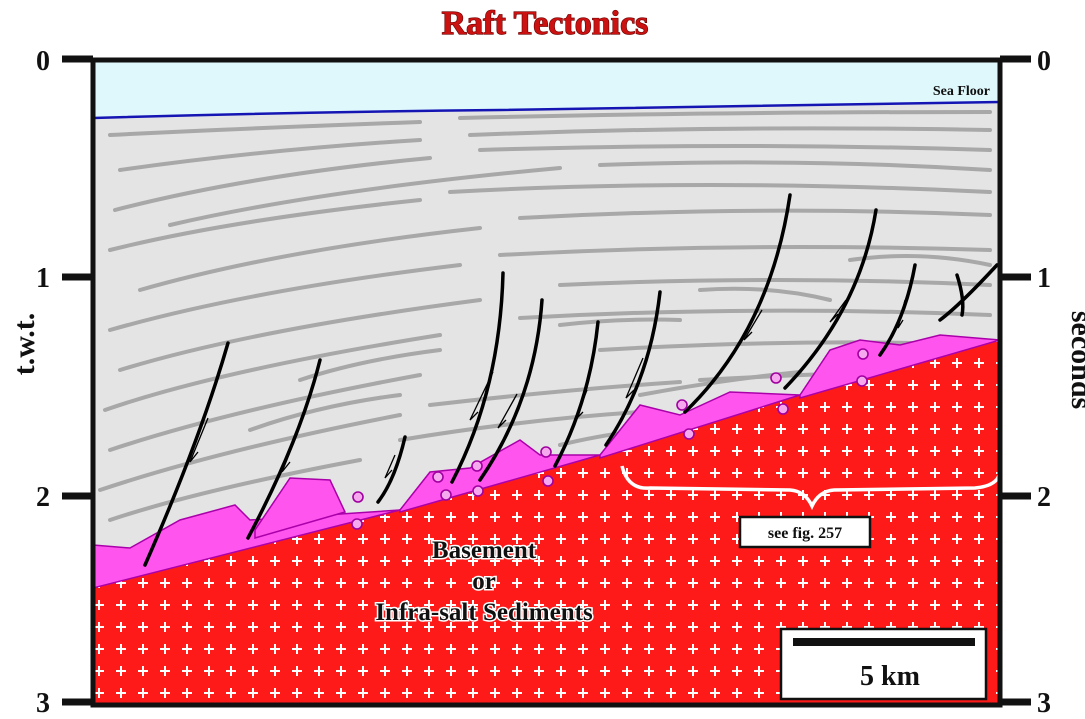 Image resolution: width=1085 pixels, height=719 pixels. I want to click on left-tick-3: 3, so click(43, 703).